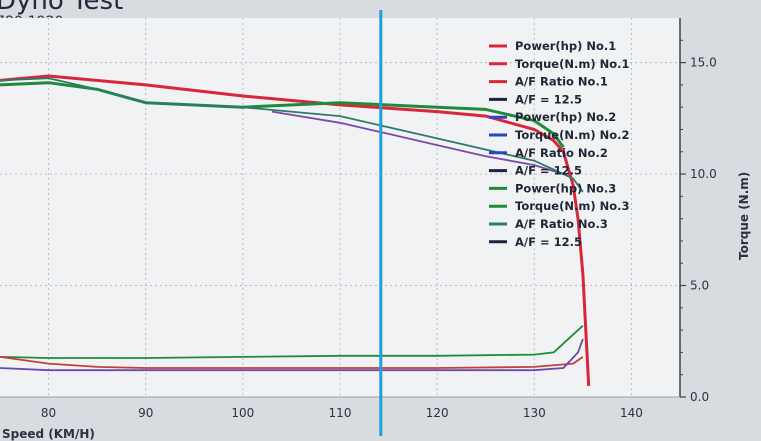 This screenshot has width=761, height=441. Describe the element at coordinates (699, 397) in the screenshot. I see `y-tick-label: 0.0` at that location.